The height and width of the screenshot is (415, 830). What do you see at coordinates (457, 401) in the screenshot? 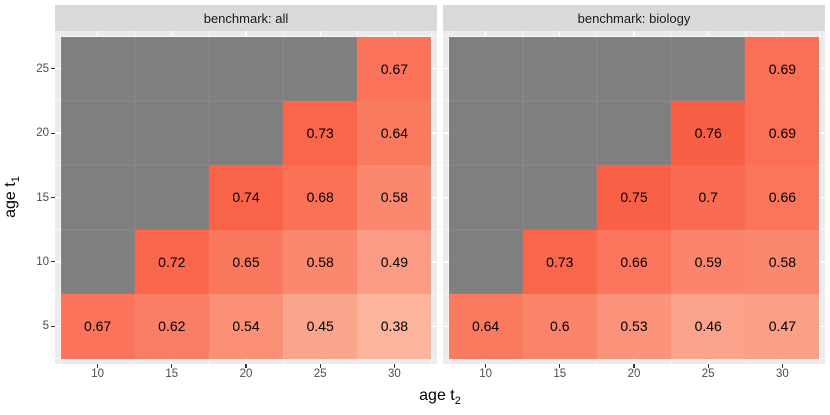
I see `x-axis-title-subscript: 2` at bounding box center [457, 401].